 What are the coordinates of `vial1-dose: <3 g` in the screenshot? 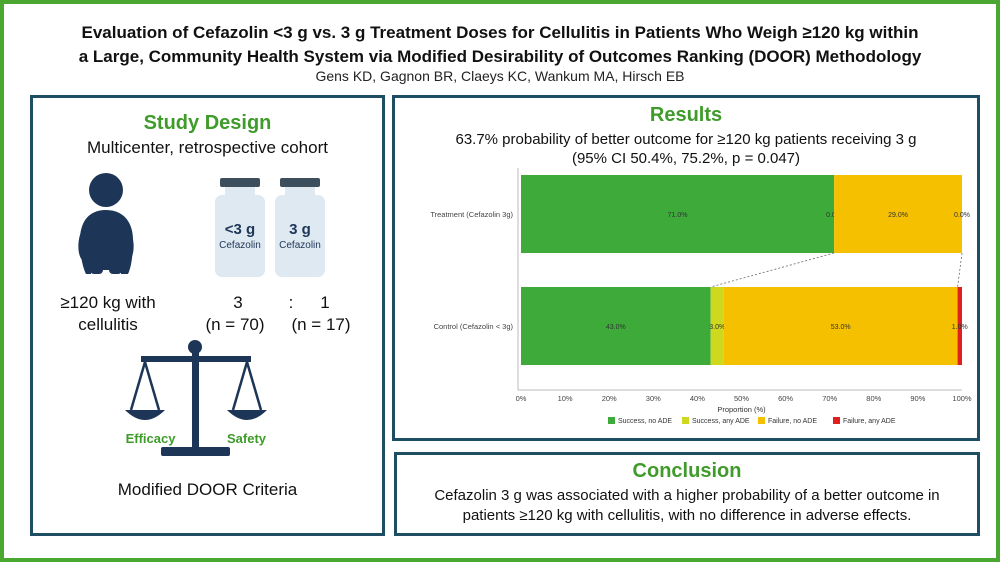 It's located at (240, 229).